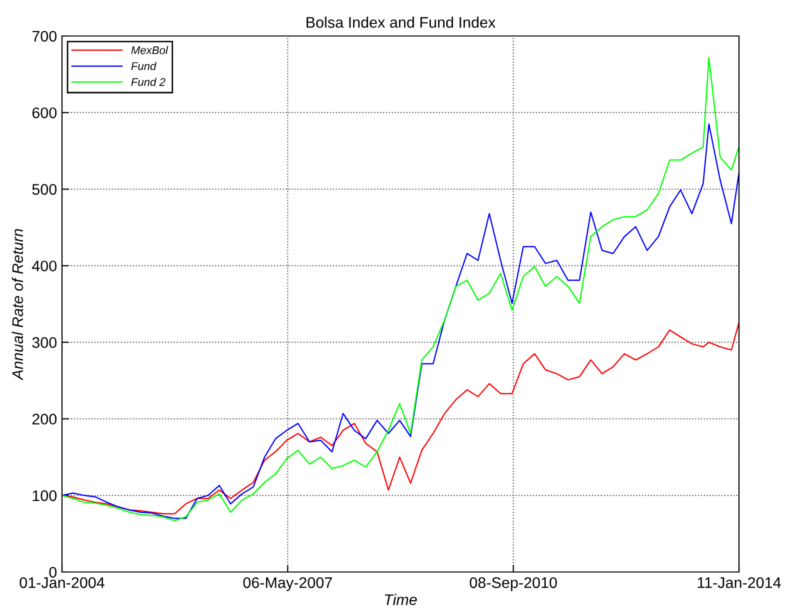  Describe the element at coordinates (44, 419) in the screenshot. I see `y-tick-label: 200` at that location.